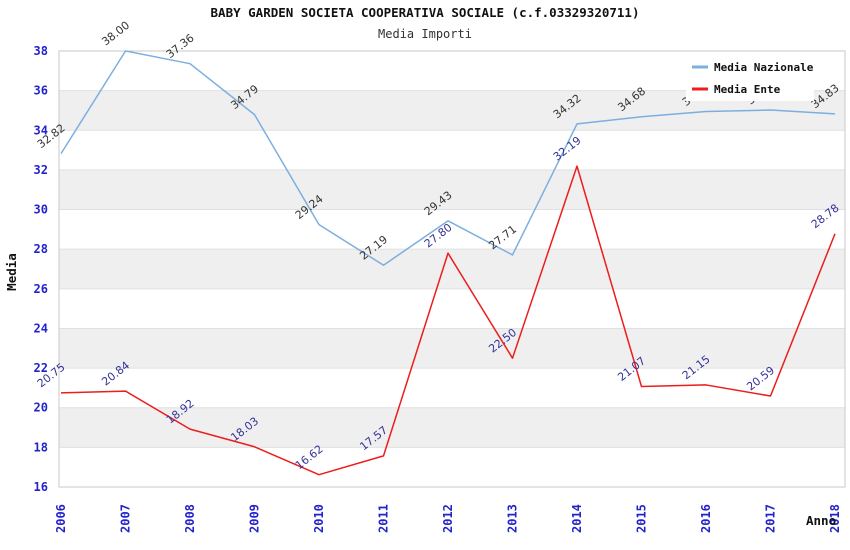  What do you see at coordinates (41, 170) in the screenshot?
I see `y-tick-label: 32` at bounding box center [41, 170].